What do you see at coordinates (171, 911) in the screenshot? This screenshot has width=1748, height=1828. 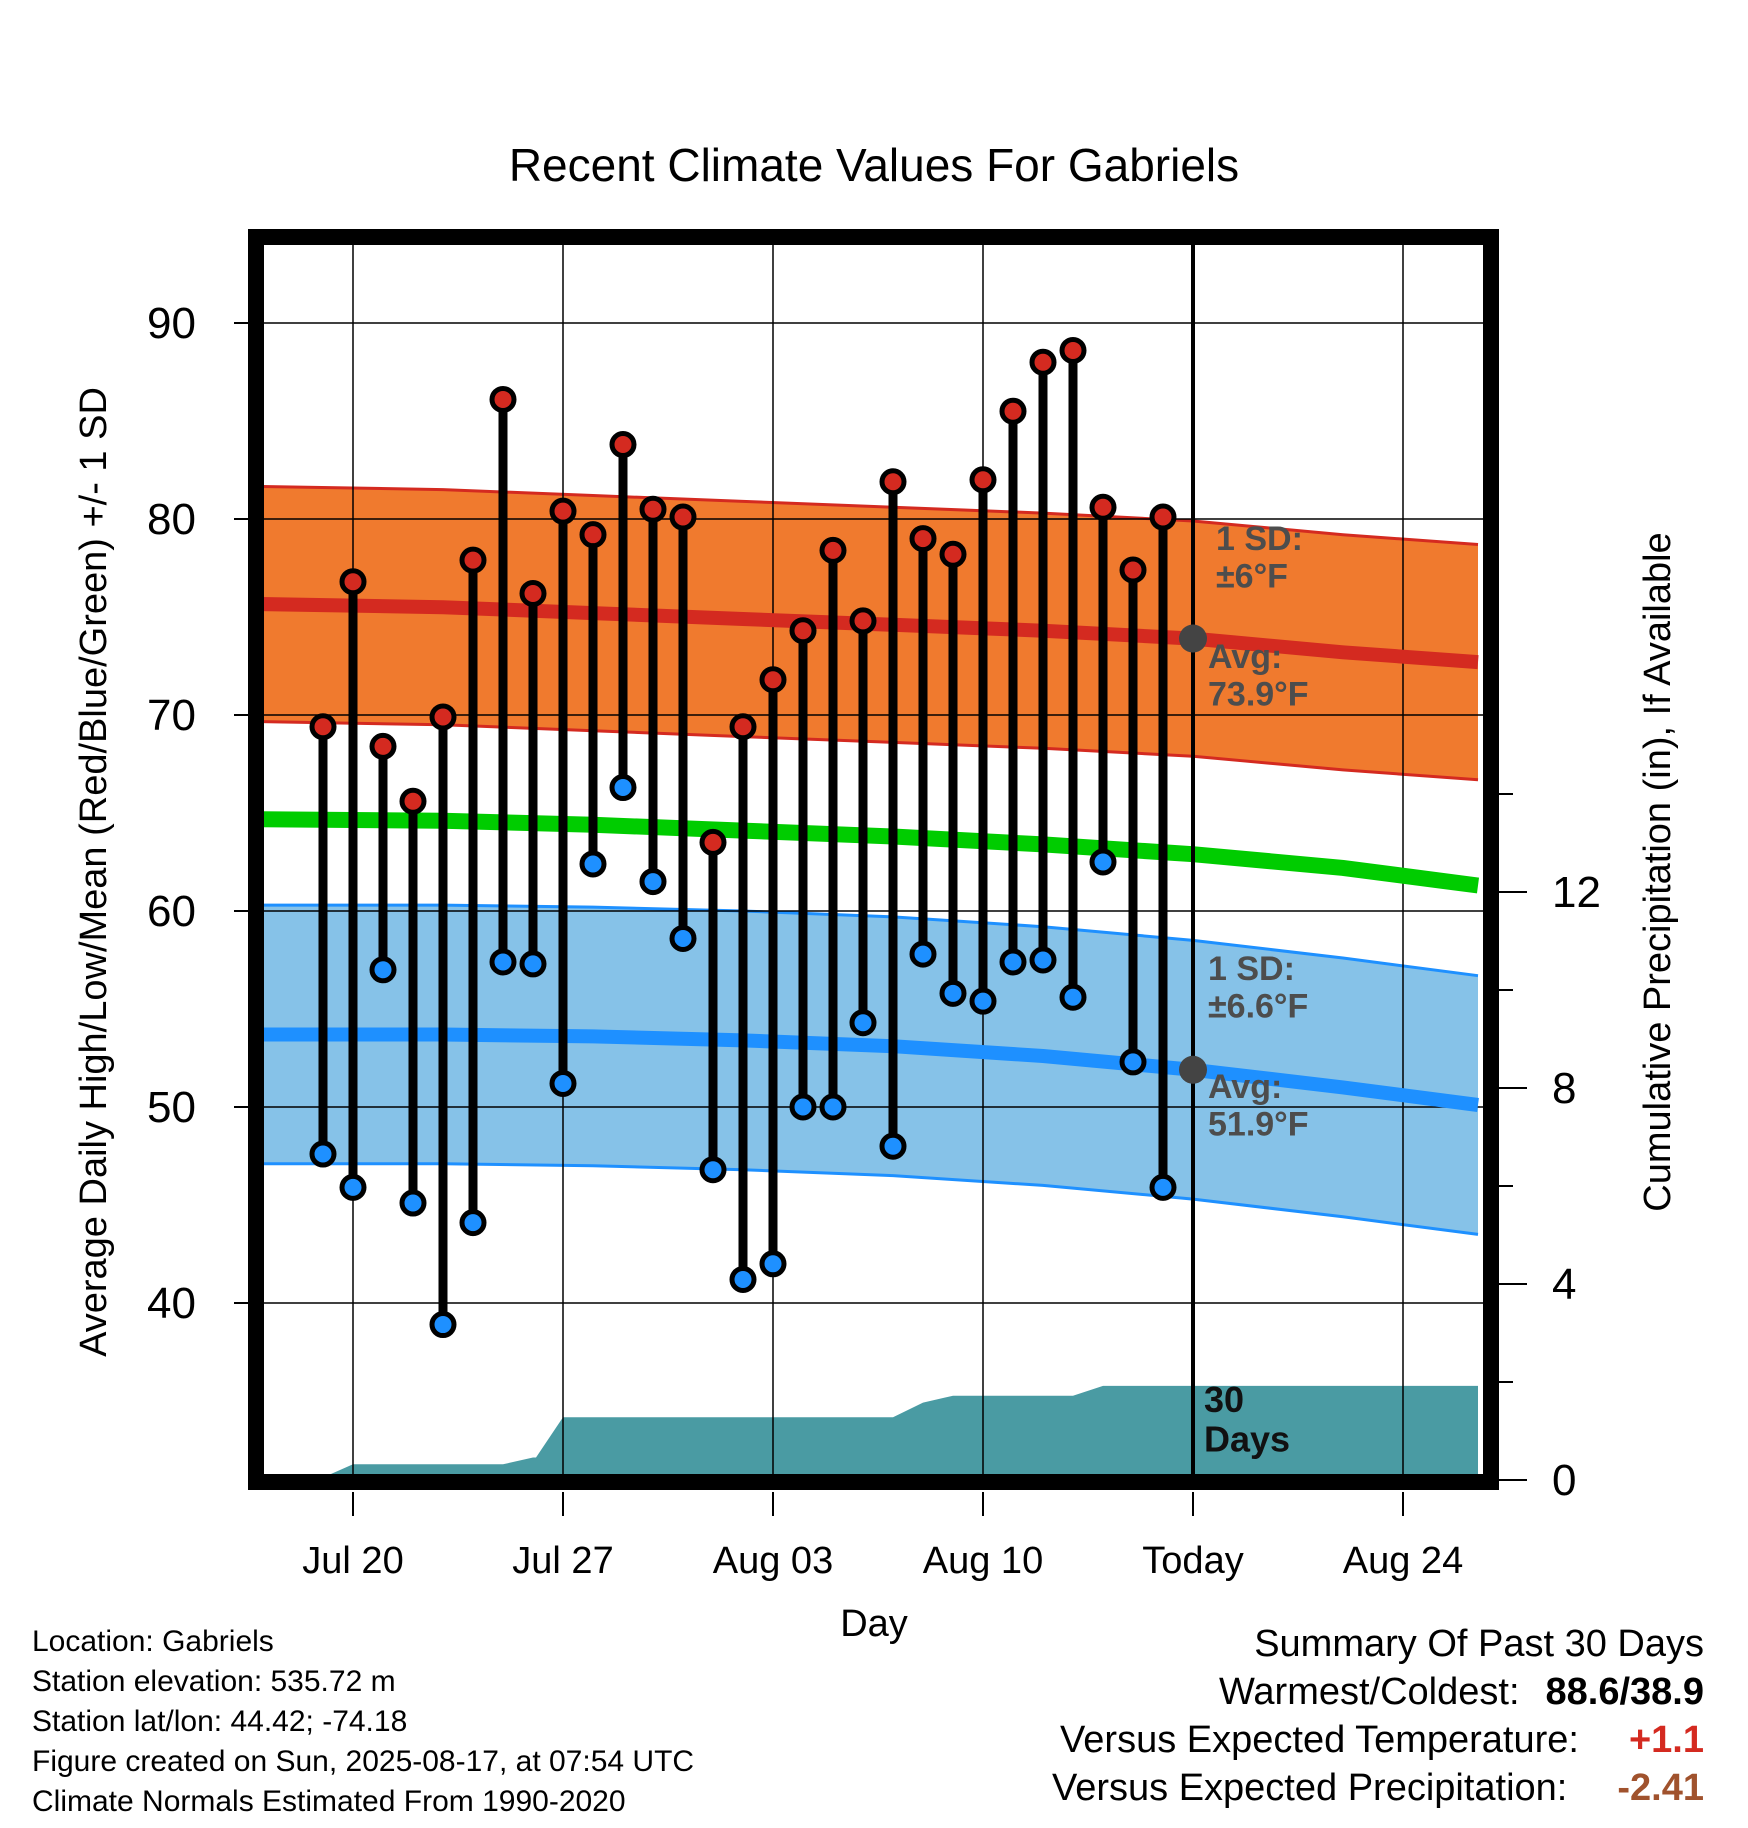 I see `y-tick-label: 60` at bounding box center [171, 911].